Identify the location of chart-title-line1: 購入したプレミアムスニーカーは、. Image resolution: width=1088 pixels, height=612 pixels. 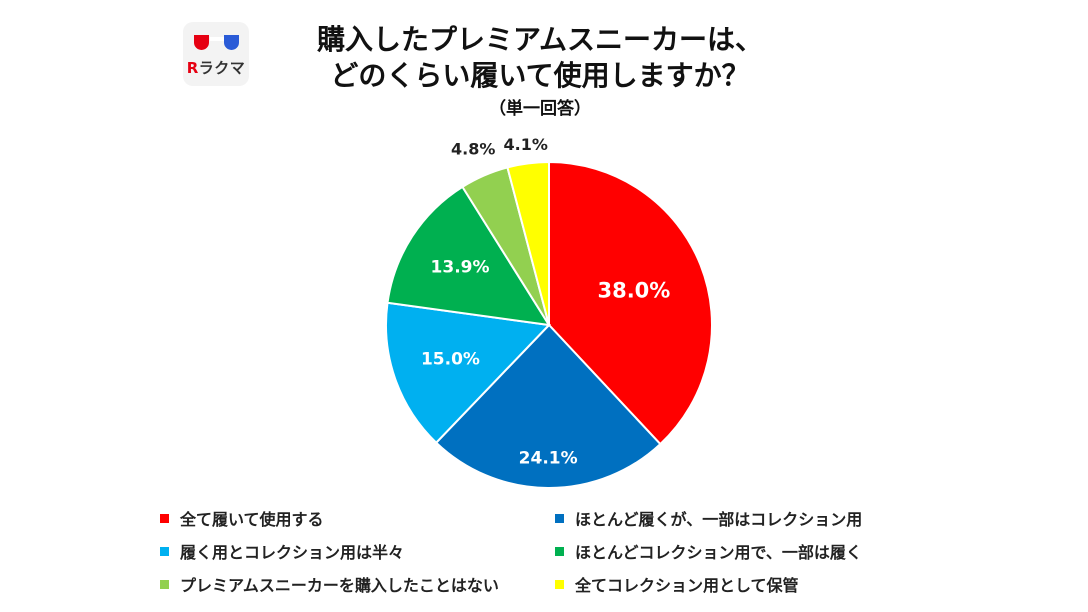
(540, 39).